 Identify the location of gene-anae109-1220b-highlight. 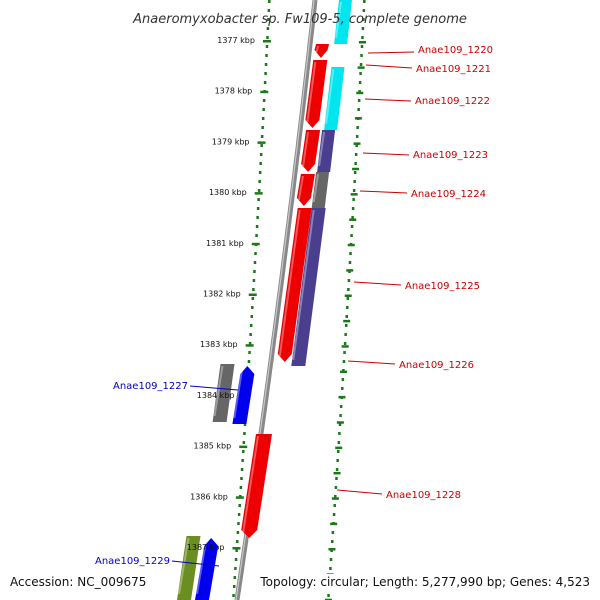
(338, 20).